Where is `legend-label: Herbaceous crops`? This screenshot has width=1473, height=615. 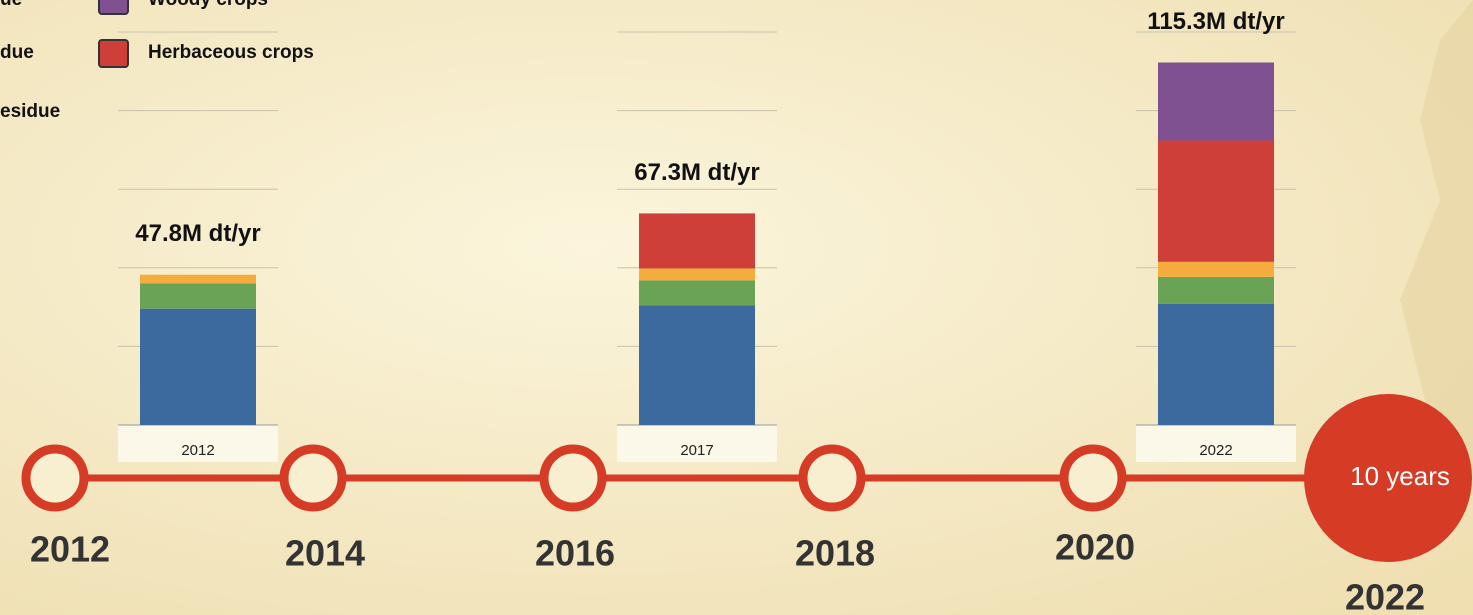 legend-label: Herbaceous crops is located at coordinates (231, 52).